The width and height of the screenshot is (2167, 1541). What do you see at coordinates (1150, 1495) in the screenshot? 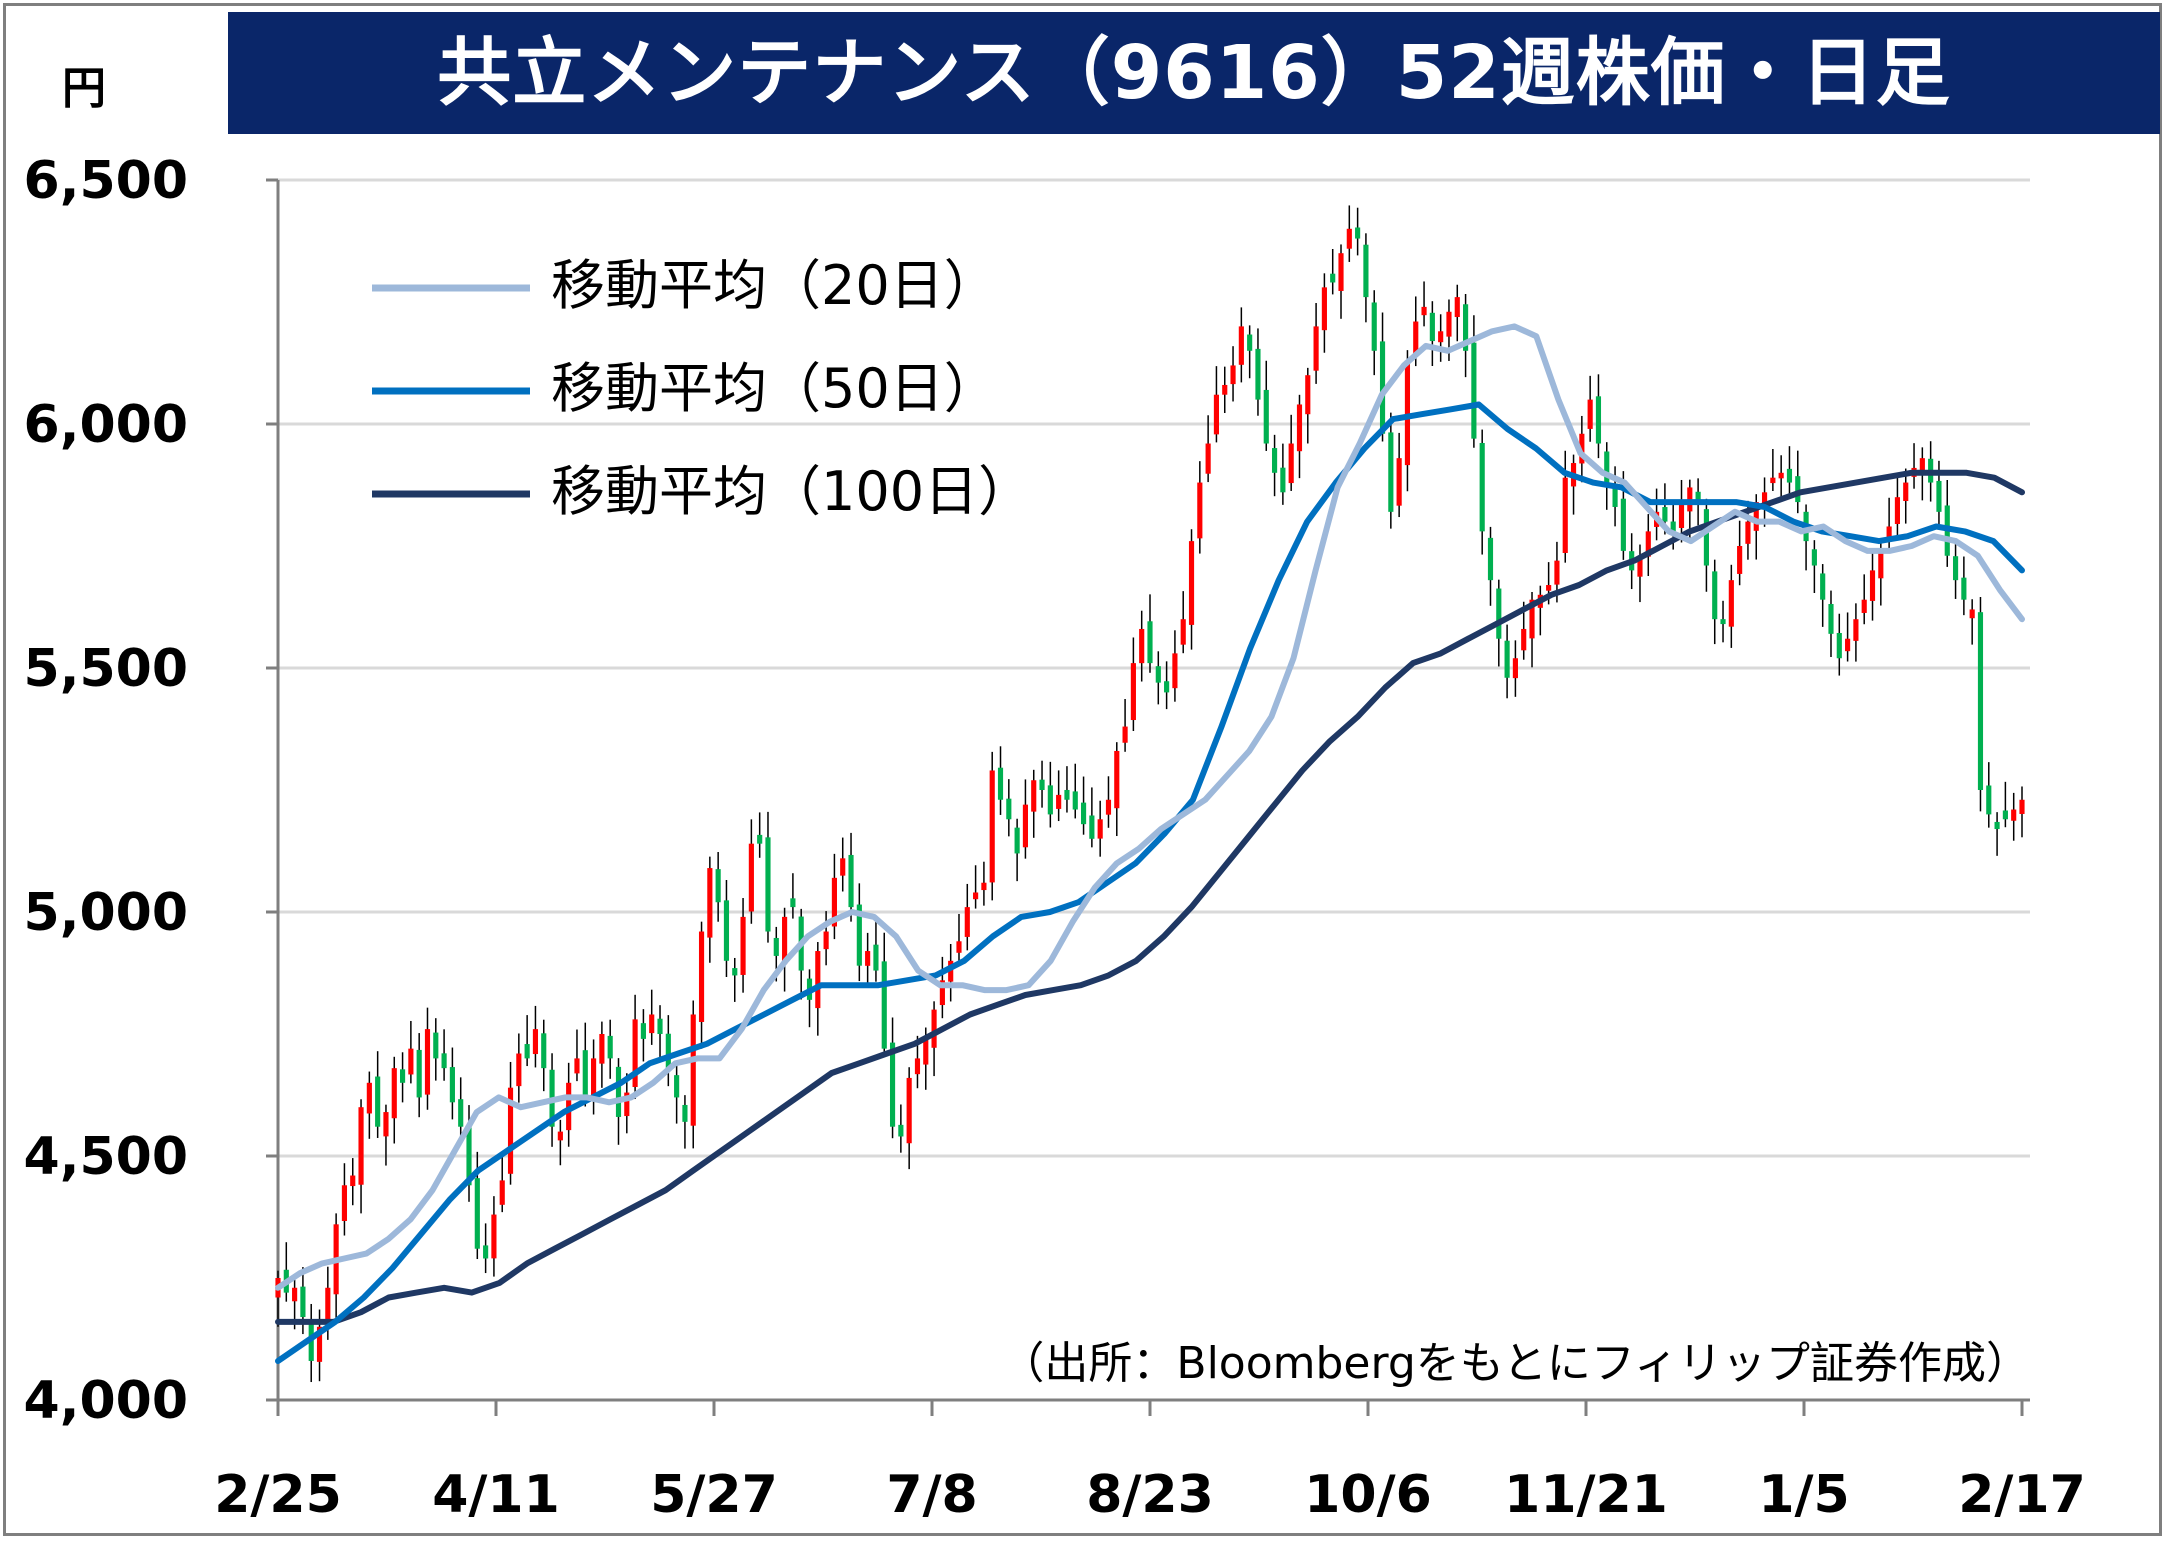
I see `x-tick-label: 8/23` at bounding box center [1150, 1495].